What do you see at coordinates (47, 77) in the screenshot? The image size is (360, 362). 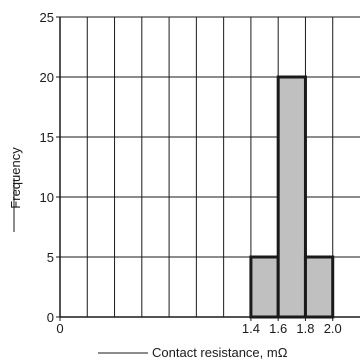 I see `y-tick-label: 20` at bounding box center [47, 77].